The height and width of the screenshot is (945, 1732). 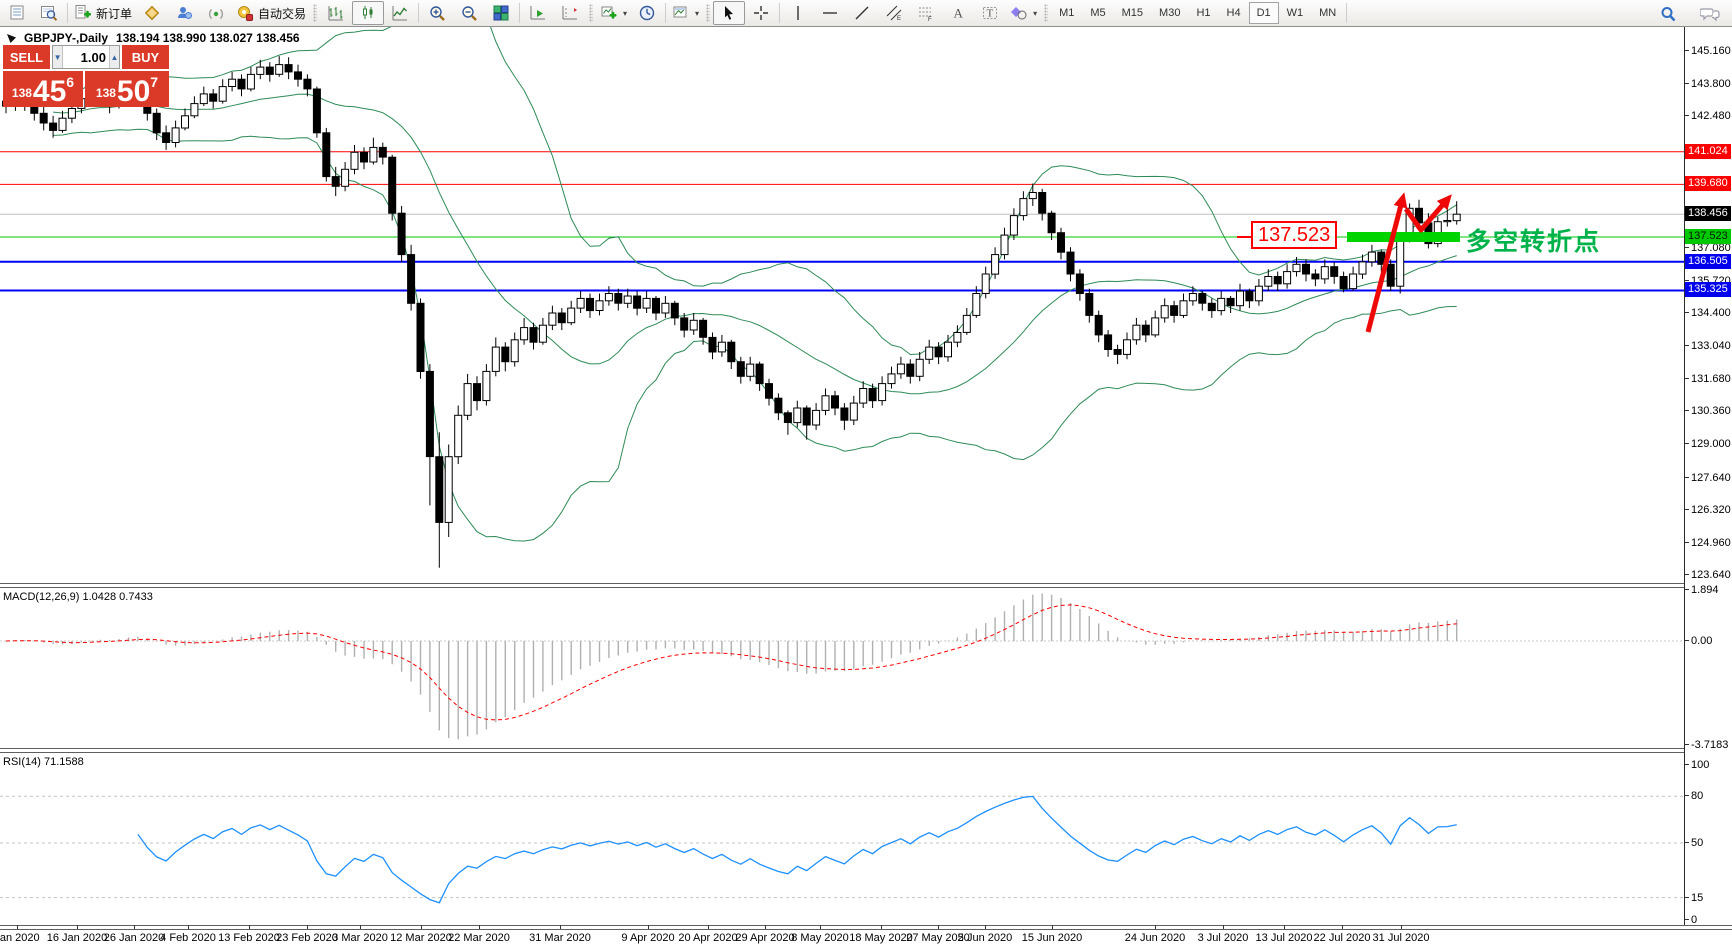 What do you see at coordinates (1132, 13) in the screenshot?
I see `timeframe-m15-button: M15` at bounding box center [1132, 13].